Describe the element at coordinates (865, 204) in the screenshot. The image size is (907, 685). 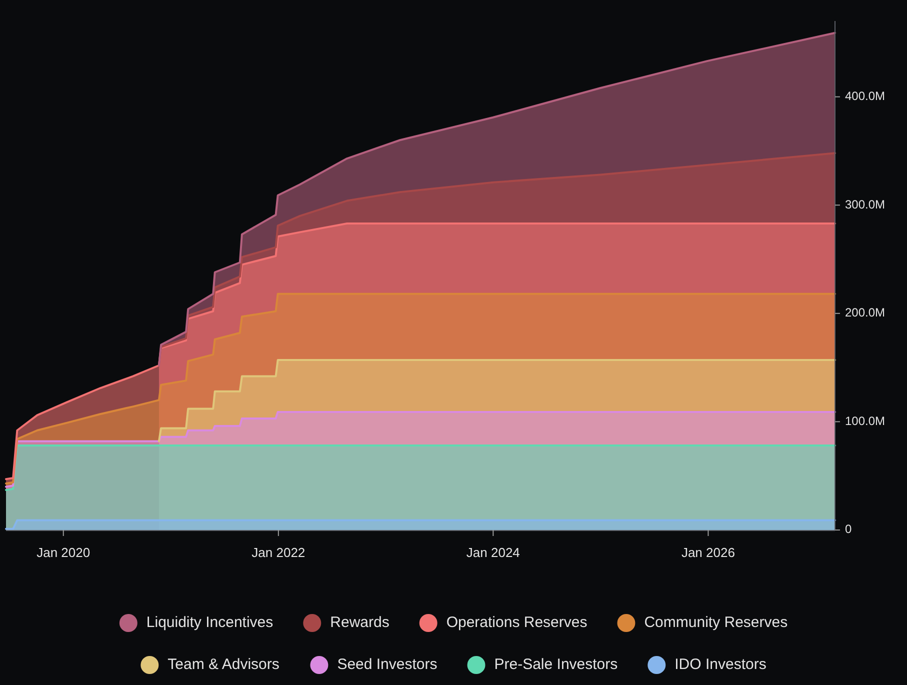
I see `y-tick-label: 300.0M` at that location.